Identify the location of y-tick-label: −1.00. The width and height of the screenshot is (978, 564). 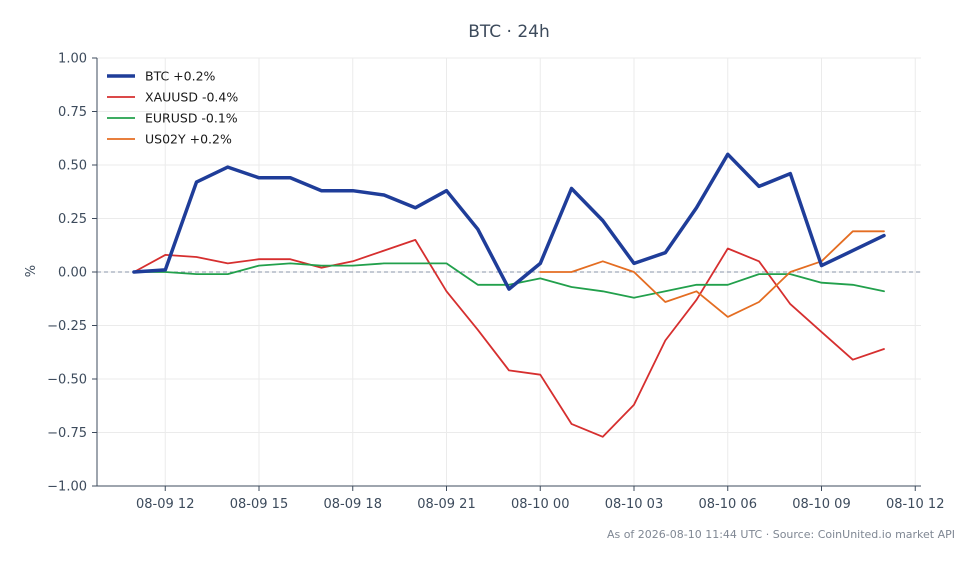
(67, 487).